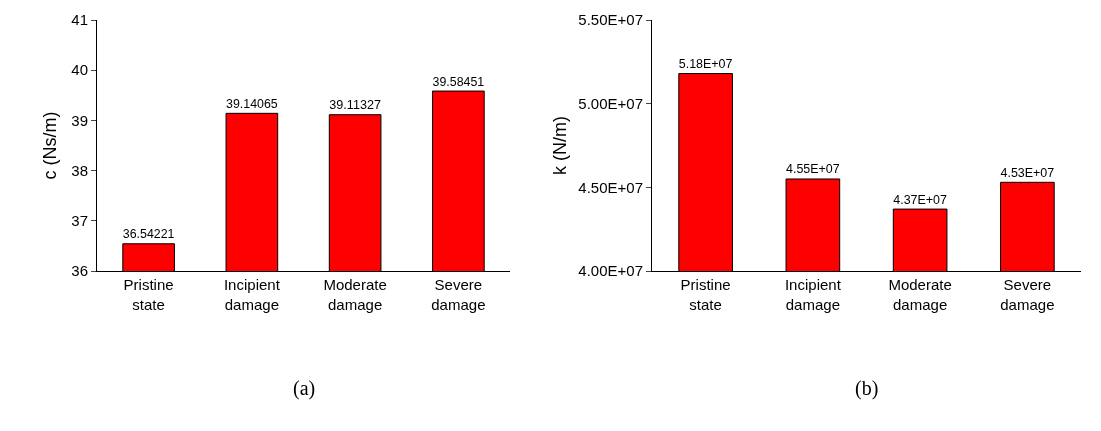  I want to click on data-label: 4.37E+07, so click(920, 199).